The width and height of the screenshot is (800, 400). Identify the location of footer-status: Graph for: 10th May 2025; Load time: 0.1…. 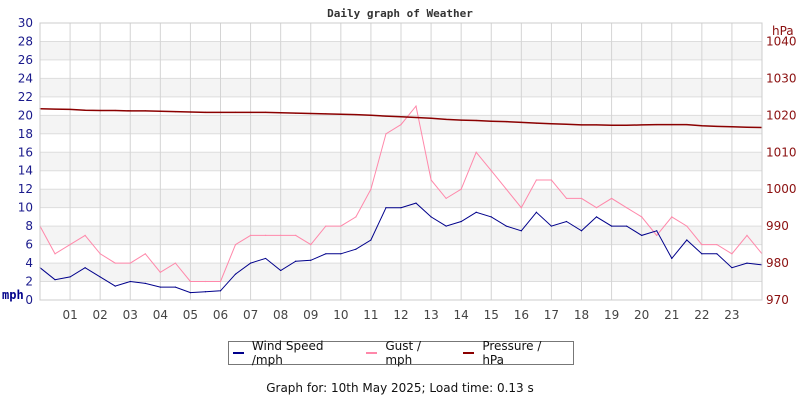
(400, 388).